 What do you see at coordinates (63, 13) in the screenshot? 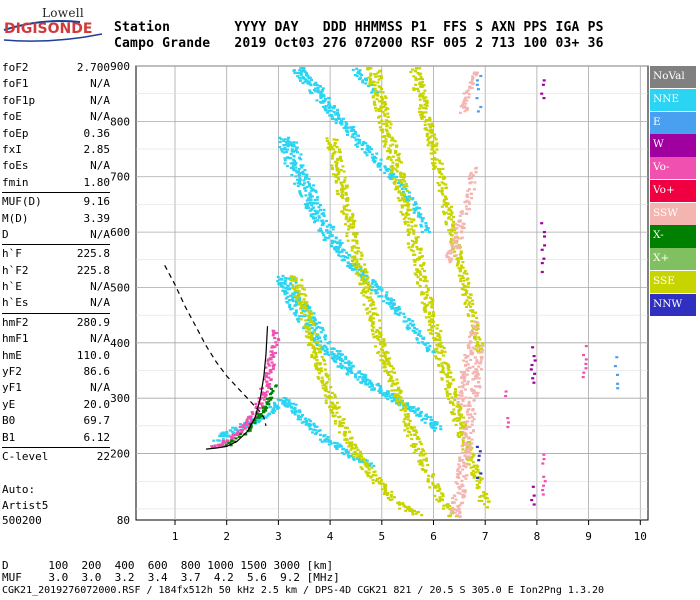
I see `logo-lowell-text: Lowell` at bounding box center [63, 13].